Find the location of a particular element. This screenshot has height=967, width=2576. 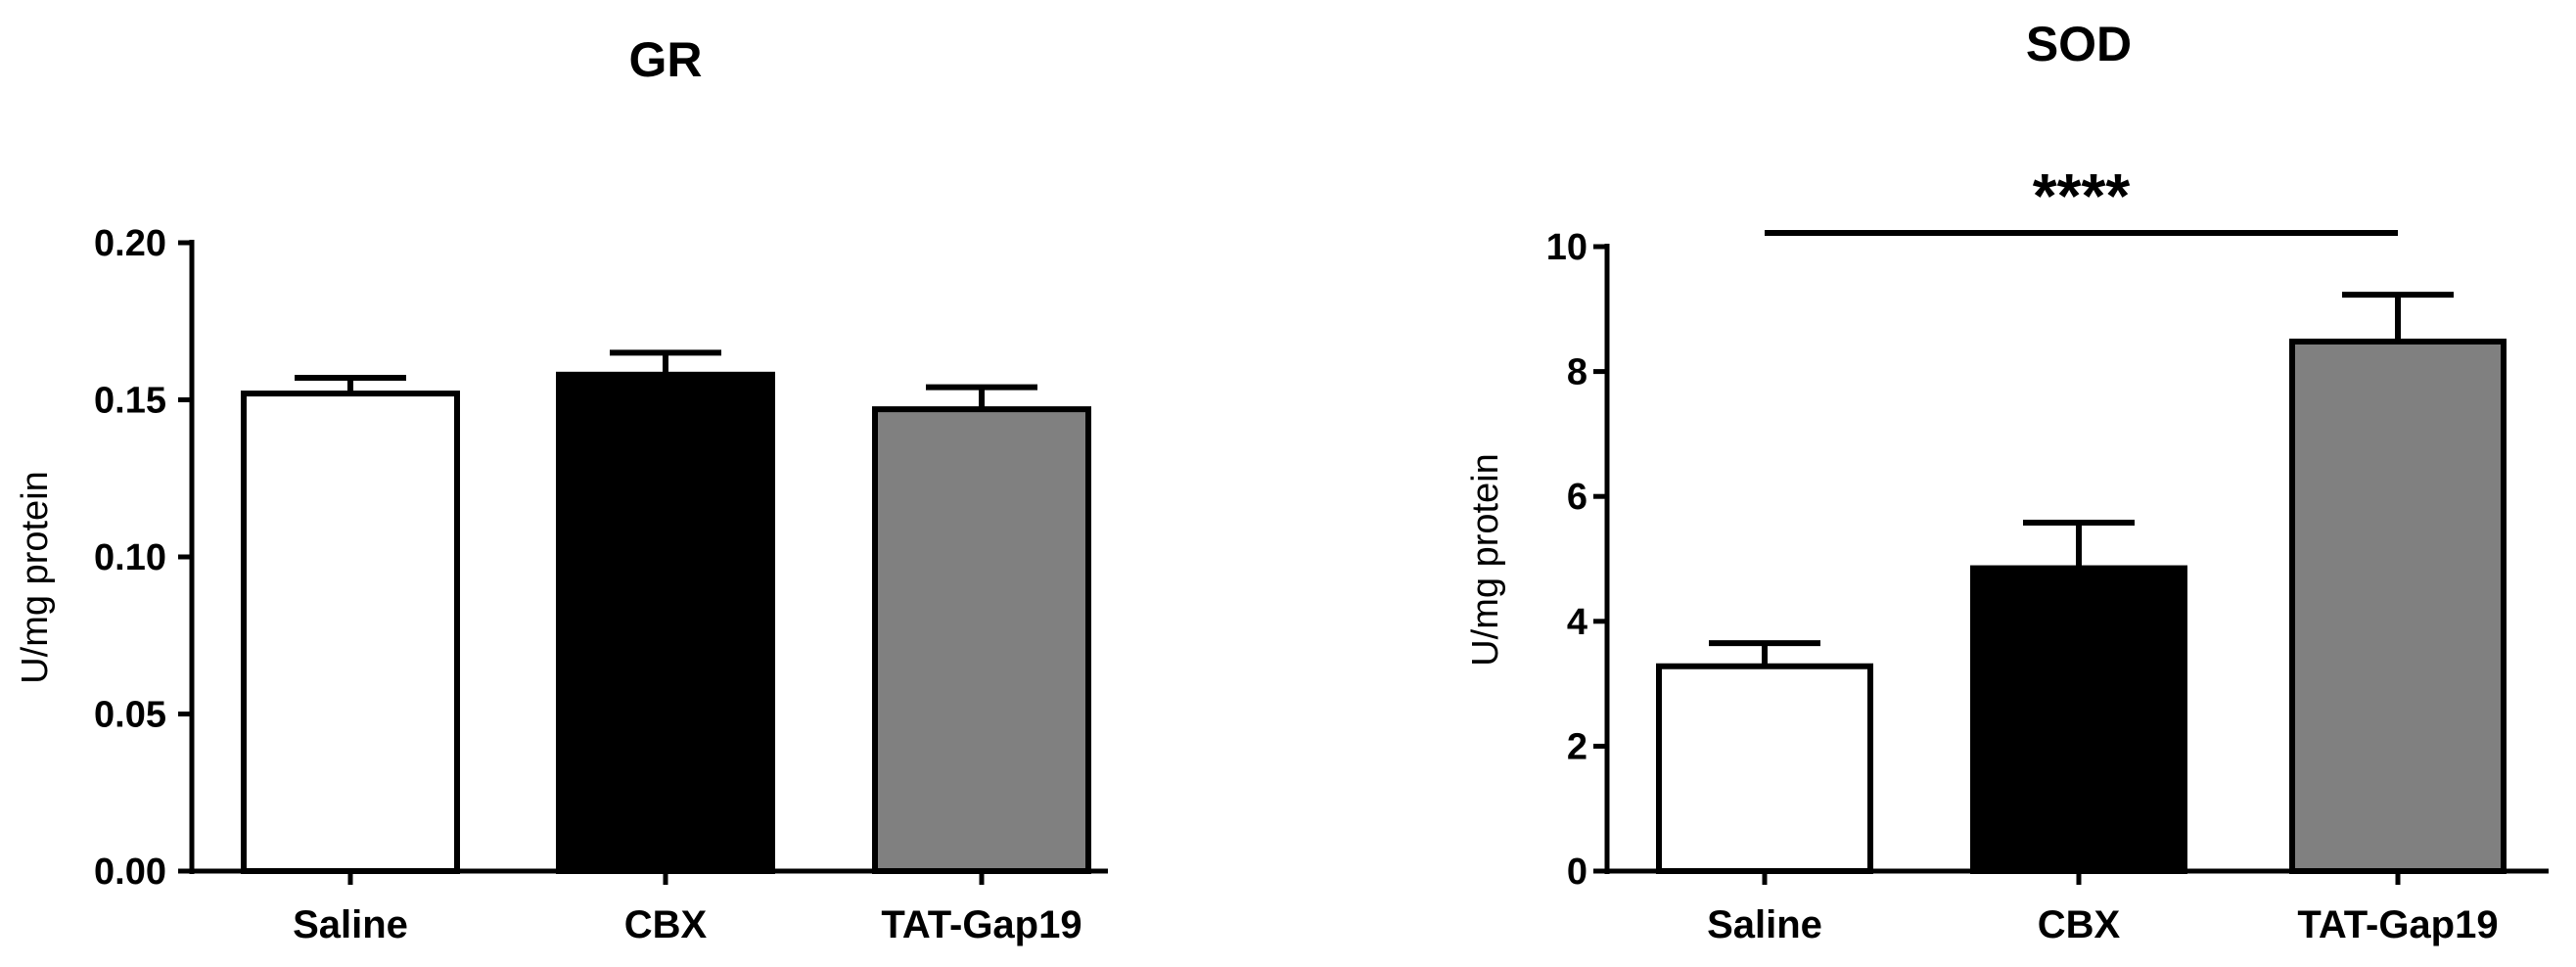

y-tick-label: 6 is located at coordinates (1577, 497).